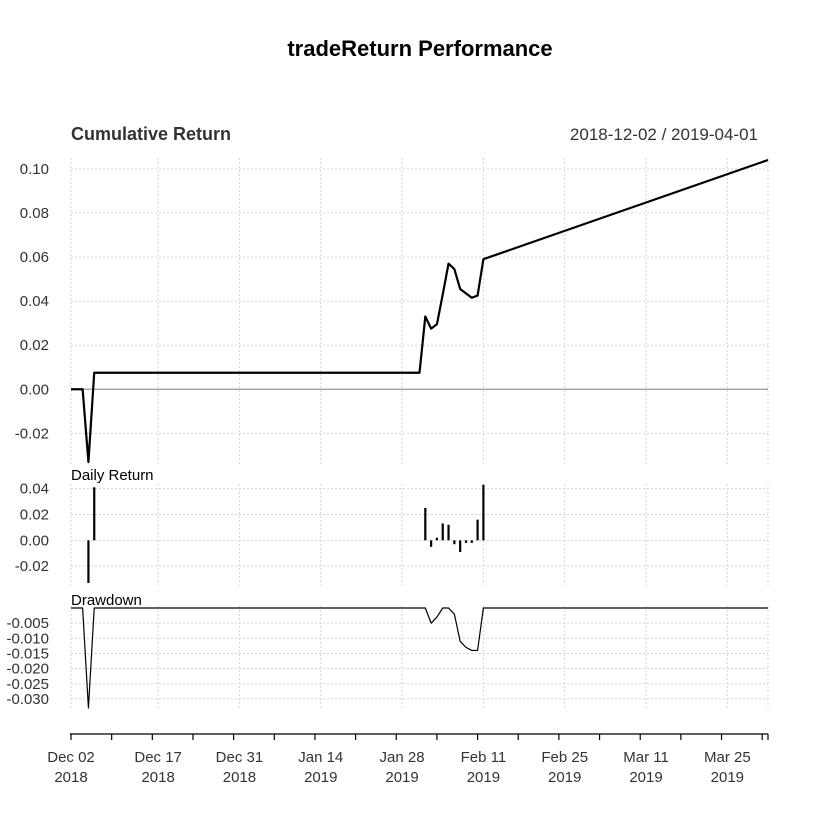 The width and height of the screenshot is (840, 840). Describe the element at coordinates (27, 638) in the screenshot. I see `y-tick-label: -0.010` at that location.